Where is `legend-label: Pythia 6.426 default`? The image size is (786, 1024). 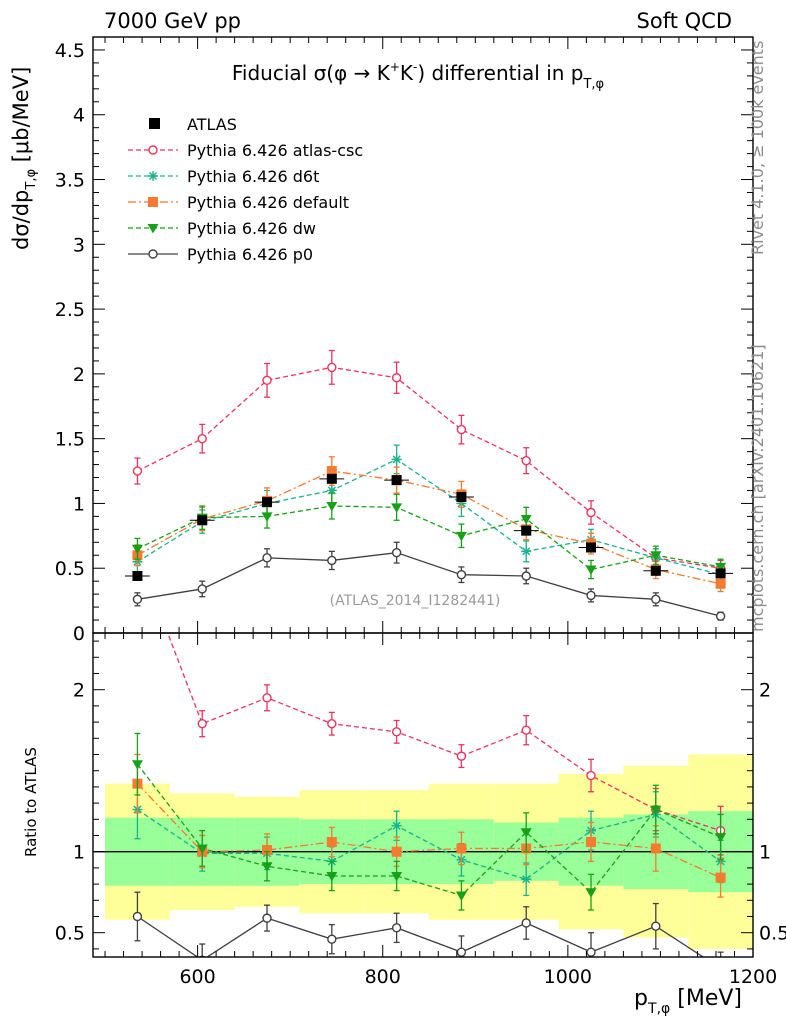
legend-label: Pythia 6.426 default is located at coordinates (268, 202).